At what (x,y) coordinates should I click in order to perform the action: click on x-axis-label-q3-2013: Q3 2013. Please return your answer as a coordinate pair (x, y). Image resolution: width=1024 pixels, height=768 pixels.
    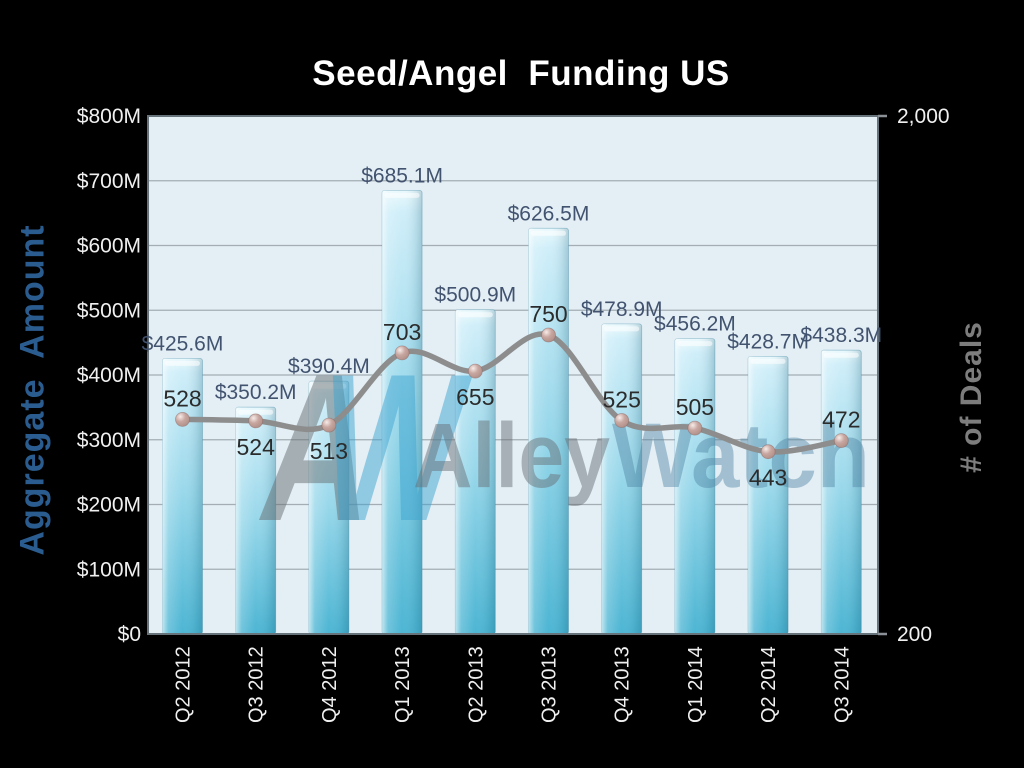
    Looking at the image, I should click on (550, 684).